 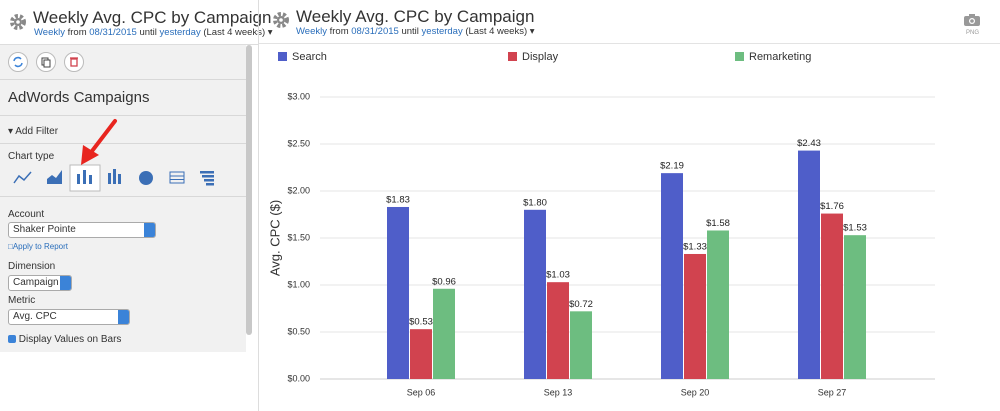 What do you see at coordinates (146, 178) in the screenshot?
I see `pie-chart-type` at bounding box center [146, 178].